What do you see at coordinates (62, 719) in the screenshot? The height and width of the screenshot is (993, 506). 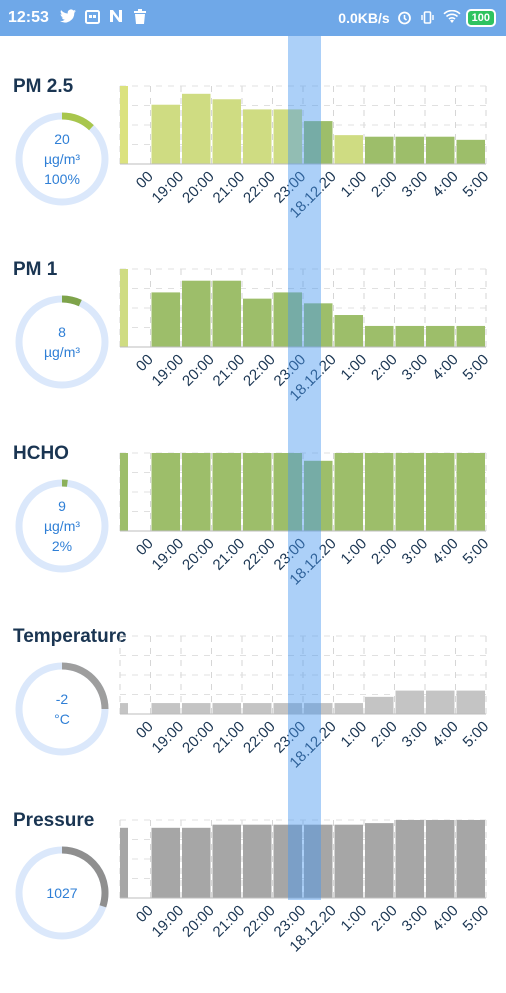 I see `gauge-line2: °C` at bounding box center [62, 719].